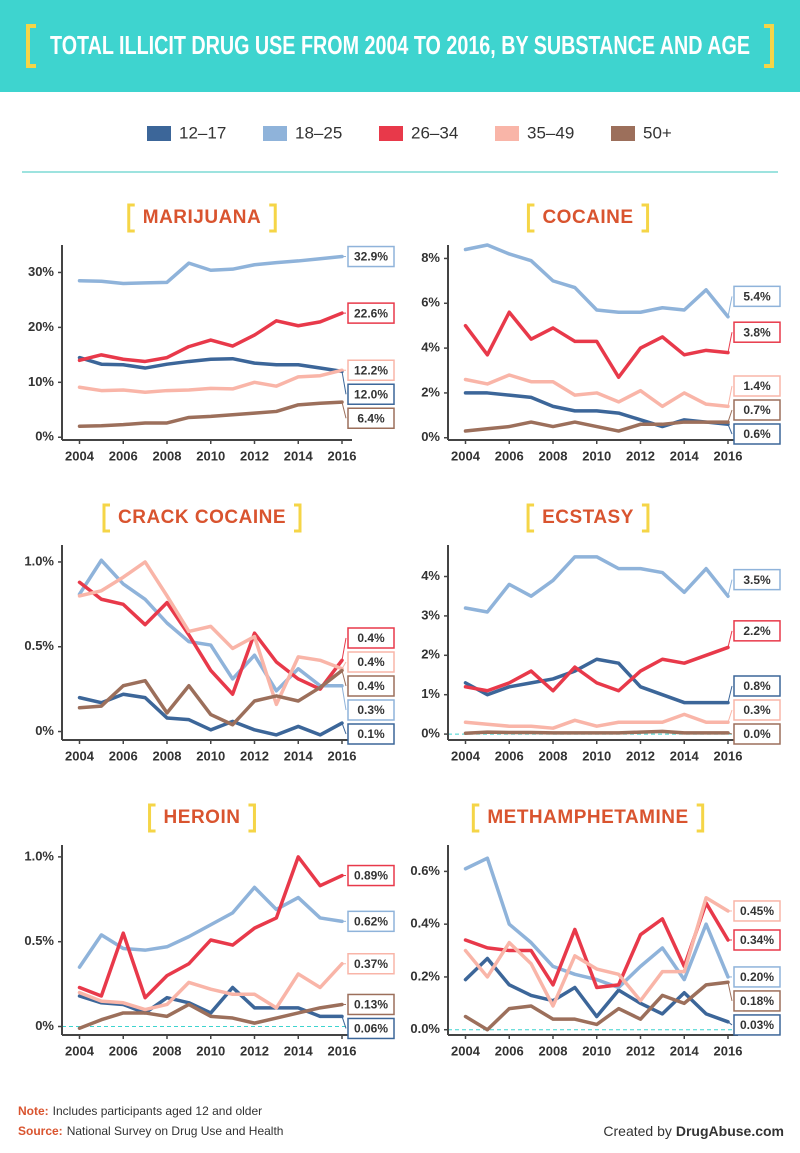  Describe the element at coordinates (757, 631) in the screenshot. I see `value-label: 2.2%` at that location.